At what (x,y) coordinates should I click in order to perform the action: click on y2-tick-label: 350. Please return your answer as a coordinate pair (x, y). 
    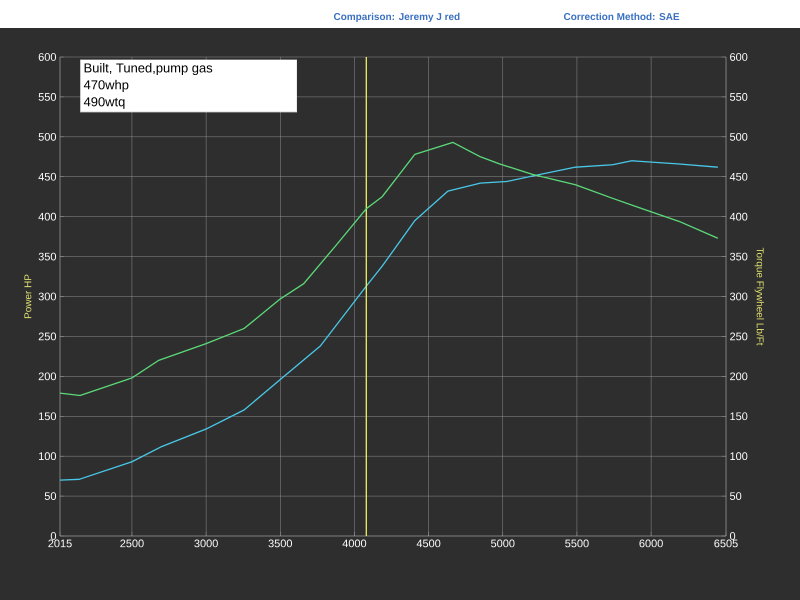
    Looking at the image, I should click on (739, 256).